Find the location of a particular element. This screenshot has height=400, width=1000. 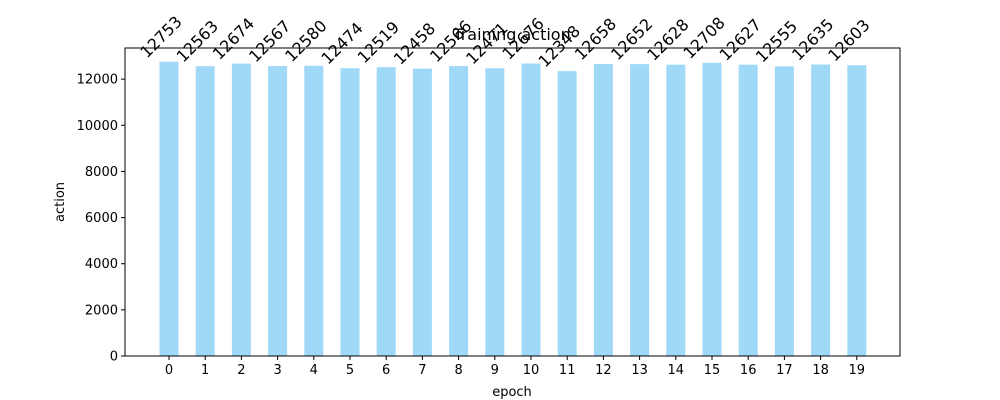

x-tick-label: 7 is located at coordinates (422, 370).